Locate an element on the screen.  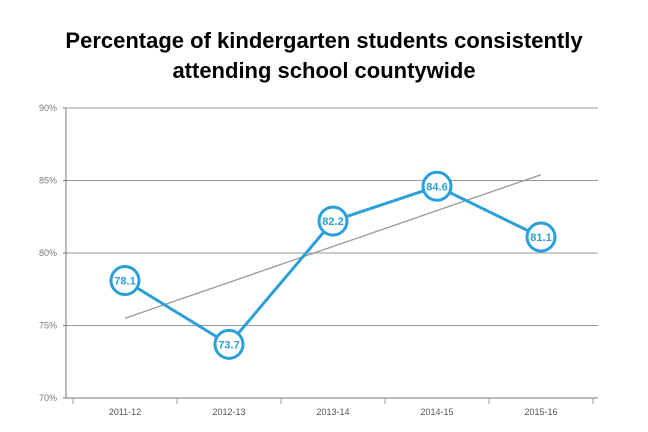
x-tick-label: 2014-15 is located at coordinates (436, 412).